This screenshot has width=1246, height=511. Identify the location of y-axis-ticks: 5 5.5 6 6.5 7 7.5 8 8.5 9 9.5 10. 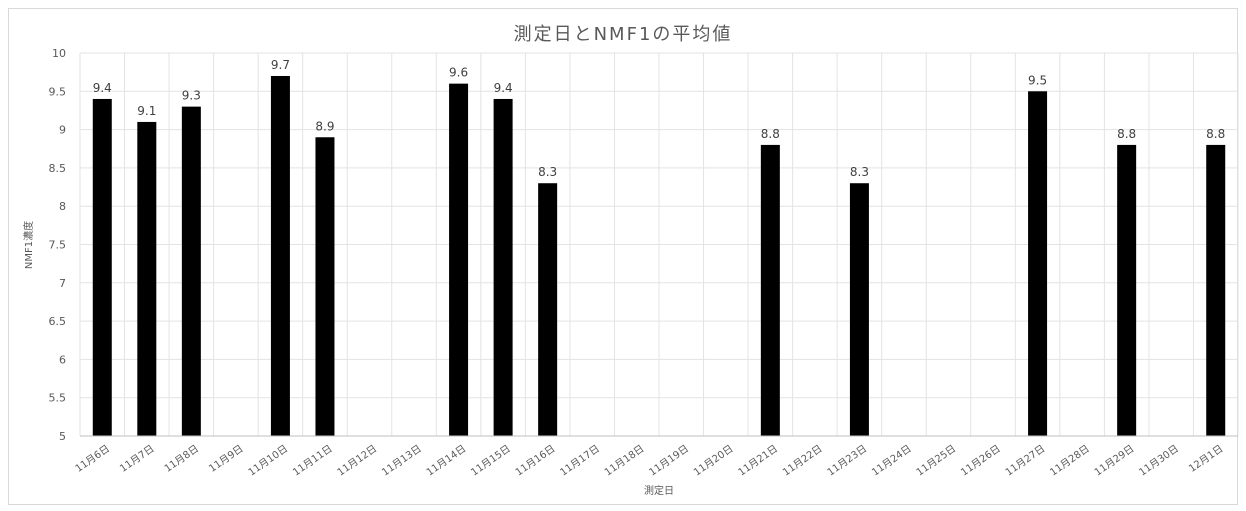
(58, 245).